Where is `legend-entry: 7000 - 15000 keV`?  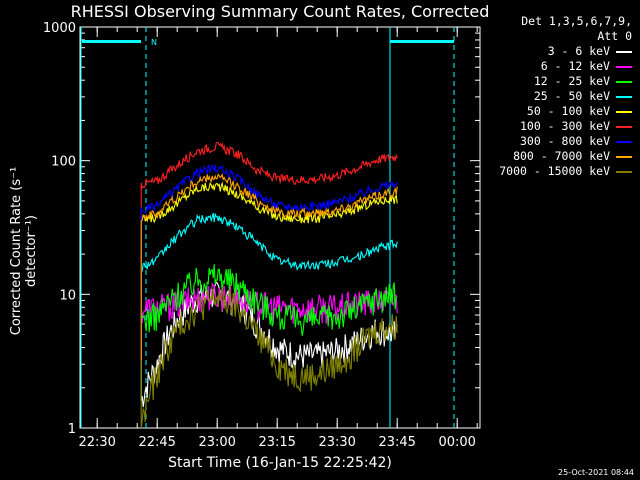
legend-entry: 7000 - 15000 keV is located at coordinates (565, 171).